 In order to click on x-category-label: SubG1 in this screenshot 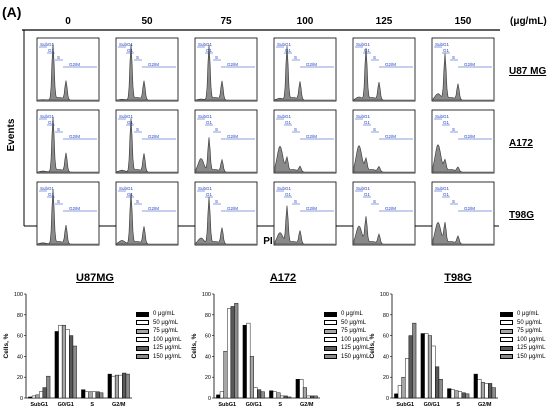, I will do `click(405, 405)`.